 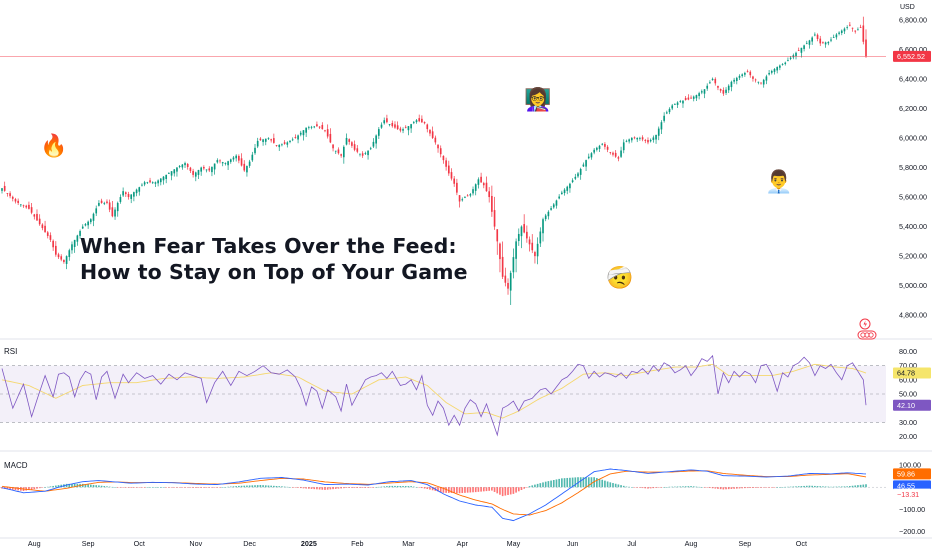 What do you see at coordinates (434, 391) in the screenshot?
I see `rsi-ma-line` at bounding box center [434, 391].